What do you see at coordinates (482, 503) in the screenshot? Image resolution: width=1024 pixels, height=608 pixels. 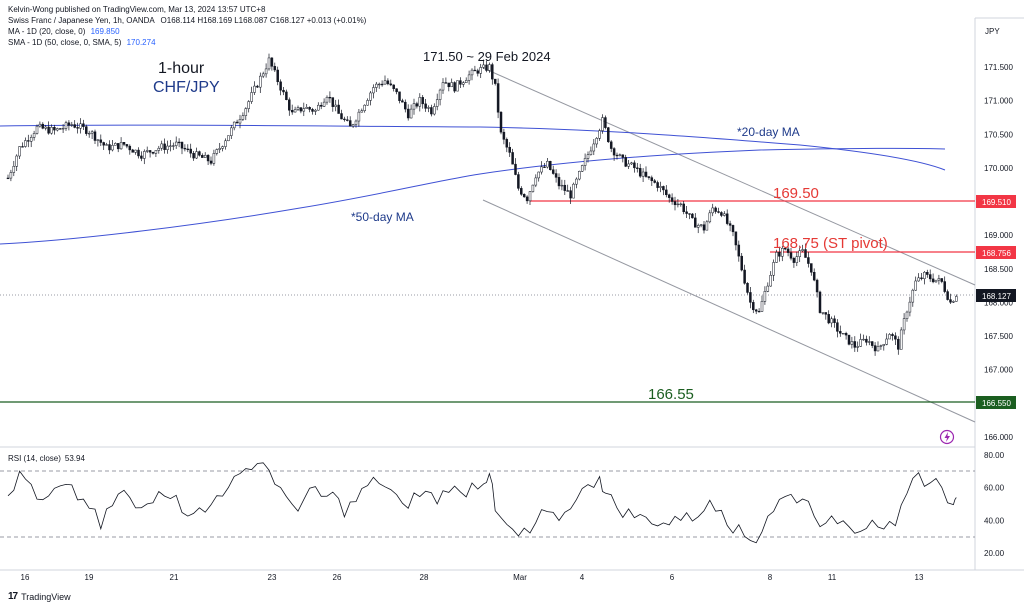 I see `rsi-line` at bounding box center [482, 503].